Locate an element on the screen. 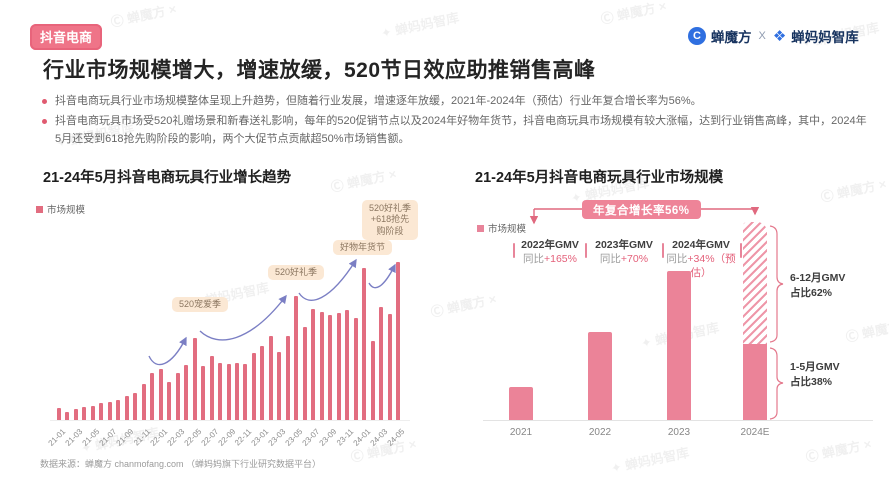 The image size is (889, 500). yoy-2022: 2022年GMV 同比+165% is located at coordinates (550, 252).